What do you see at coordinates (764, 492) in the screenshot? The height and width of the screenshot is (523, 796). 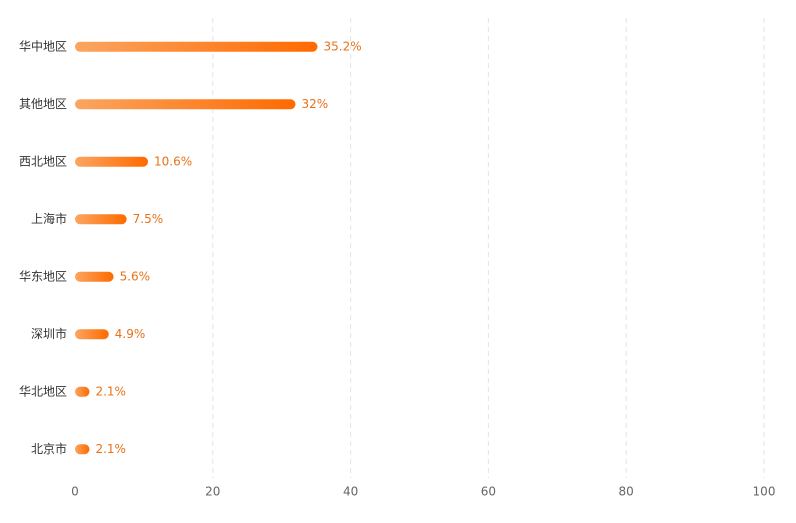 I see `x-tick-label: 100` at bounding box center [764, 492].